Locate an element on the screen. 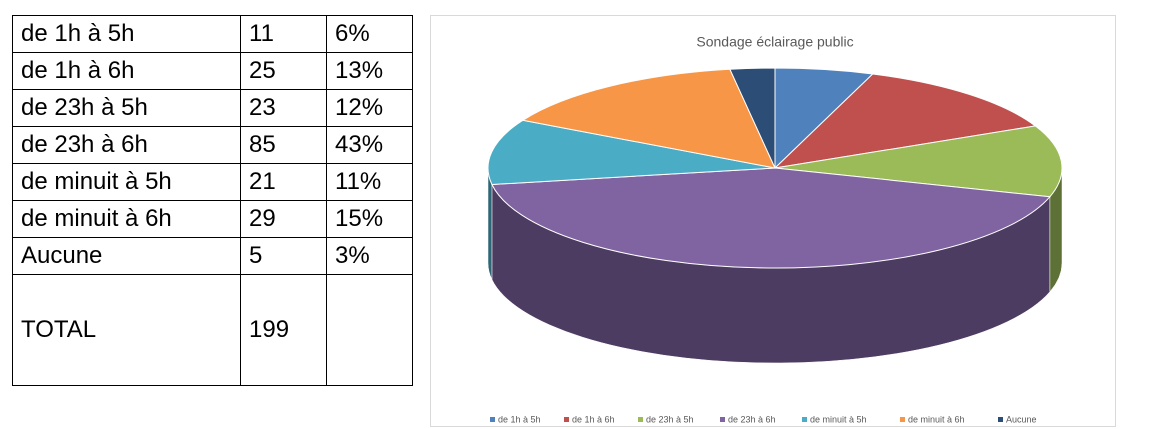 The image size is (1170, 429). legend-label: de 1h à 5h is located at coordinates (519, 419).